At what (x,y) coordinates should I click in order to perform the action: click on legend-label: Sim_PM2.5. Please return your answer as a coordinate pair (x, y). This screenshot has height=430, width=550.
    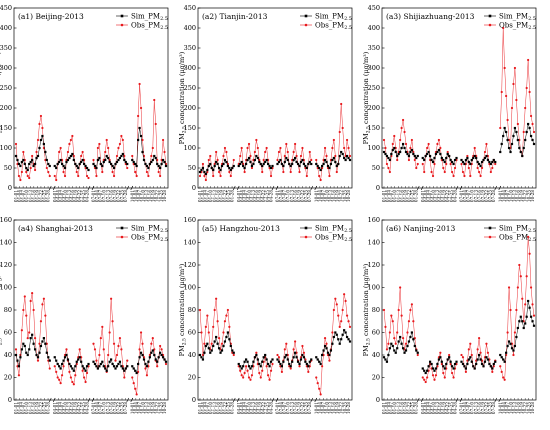
    Looking at the image, I should click on (149, 17).